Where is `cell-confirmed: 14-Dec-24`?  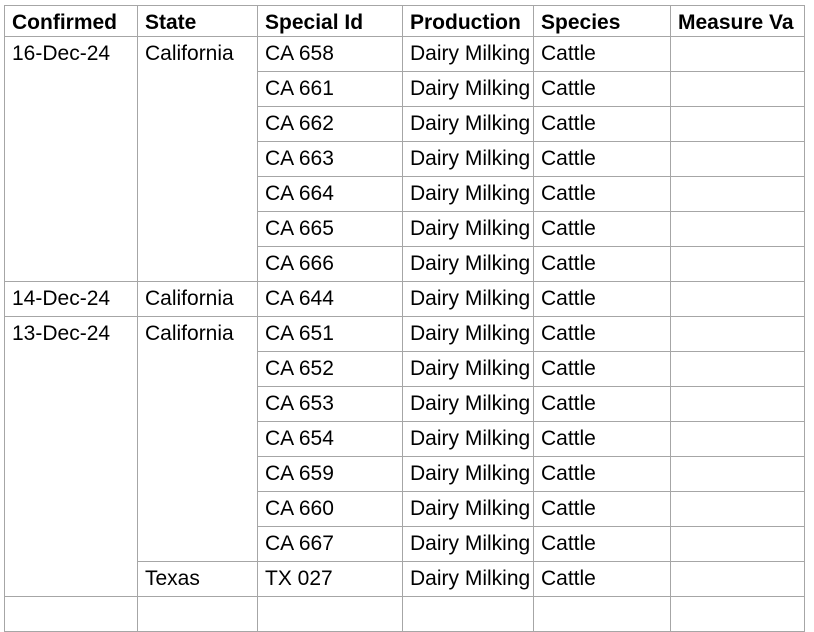 cell-confirmed: 14-Dec-24 is located at coordinates (71, 299).